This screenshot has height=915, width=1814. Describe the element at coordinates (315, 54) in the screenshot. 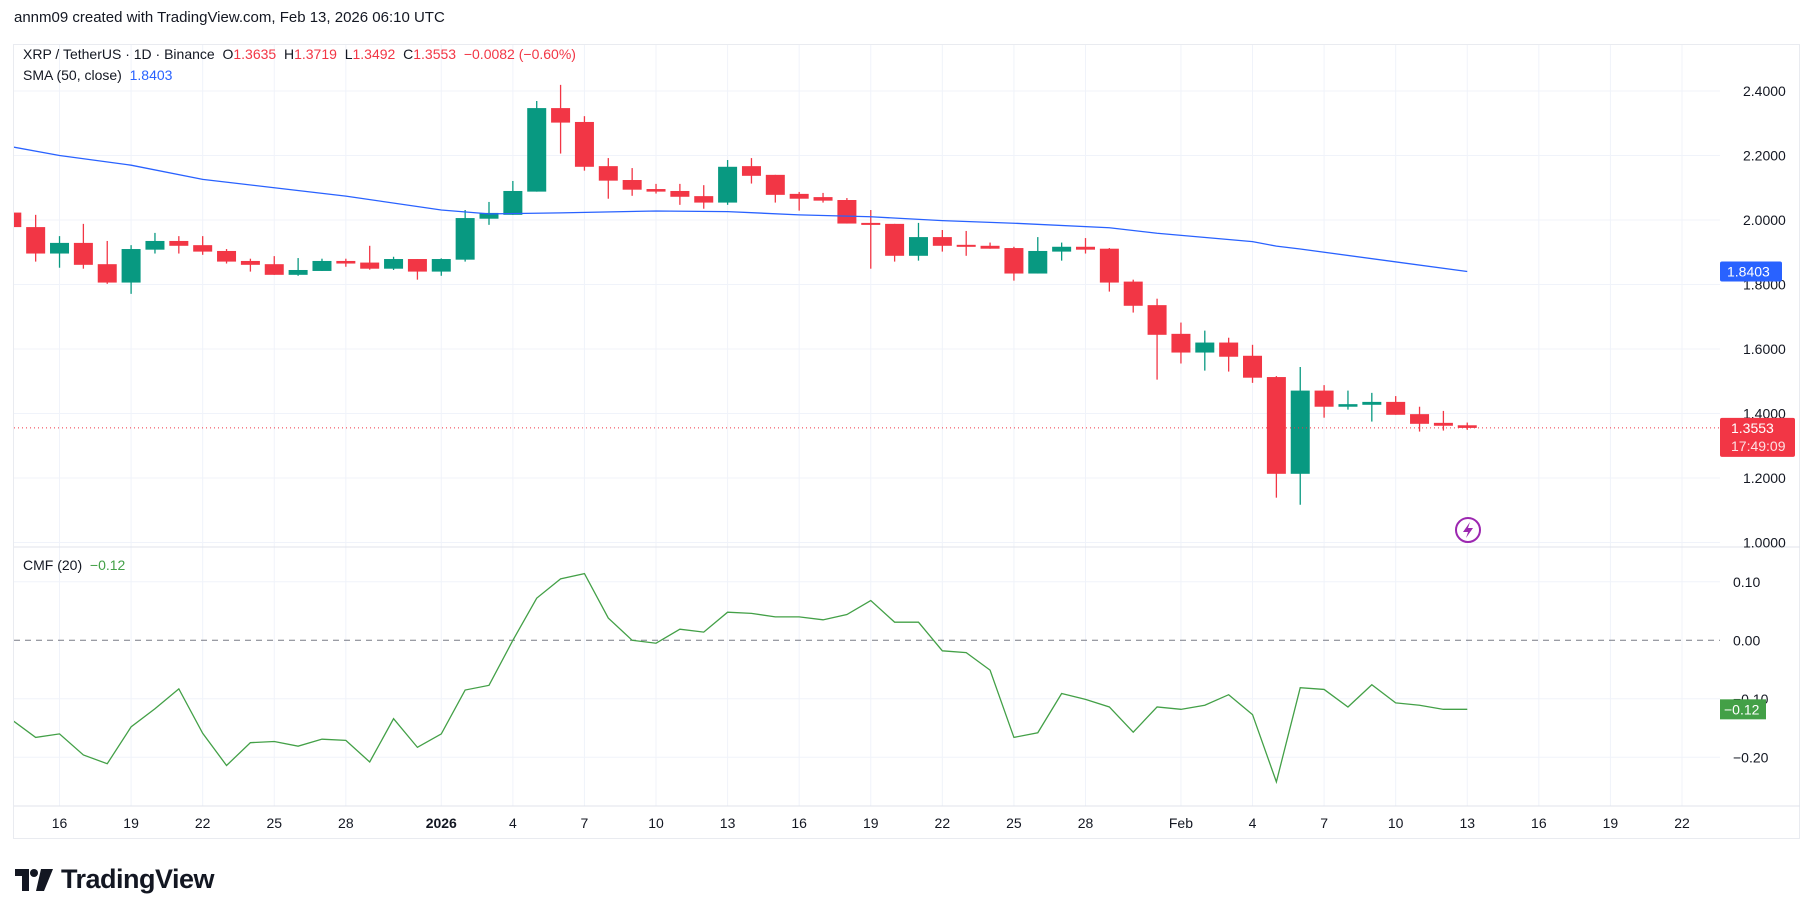

I see `high-value: 1.3719` at that location.